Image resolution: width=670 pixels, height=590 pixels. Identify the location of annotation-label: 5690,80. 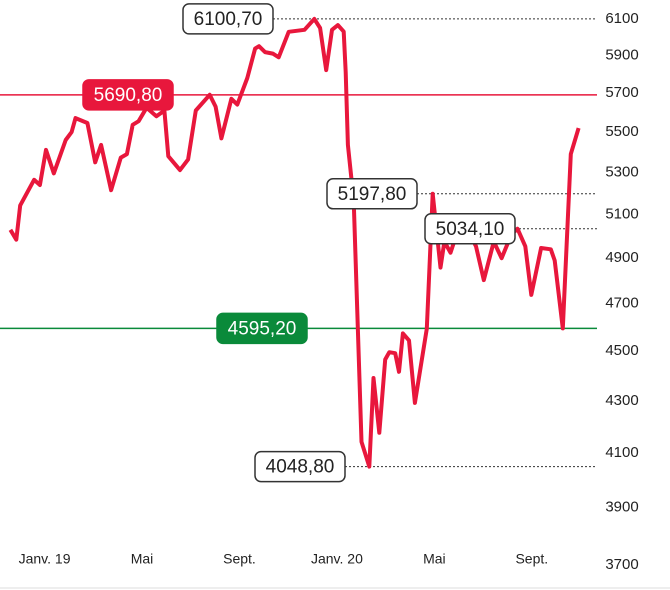
(128, 95).